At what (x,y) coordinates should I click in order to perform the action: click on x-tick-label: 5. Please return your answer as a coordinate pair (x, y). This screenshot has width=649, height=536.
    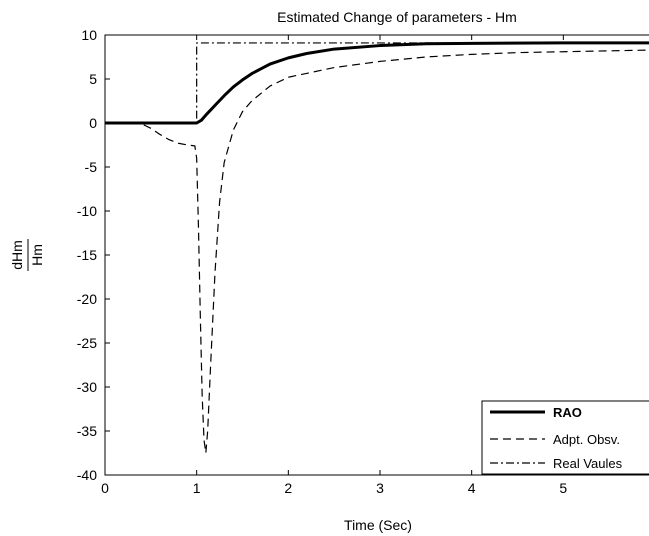
    Looking at the image, I should click on (563, 488).